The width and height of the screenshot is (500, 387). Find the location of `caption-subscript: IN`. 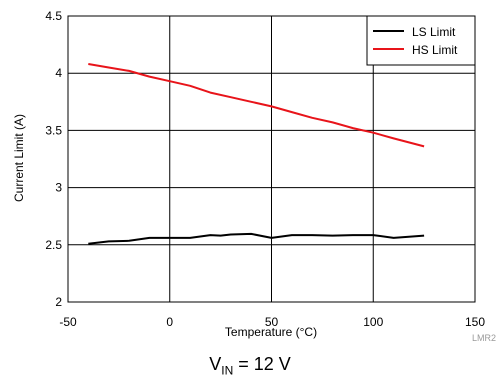

caption-subscript: IN is located at coordinates (227, 370).